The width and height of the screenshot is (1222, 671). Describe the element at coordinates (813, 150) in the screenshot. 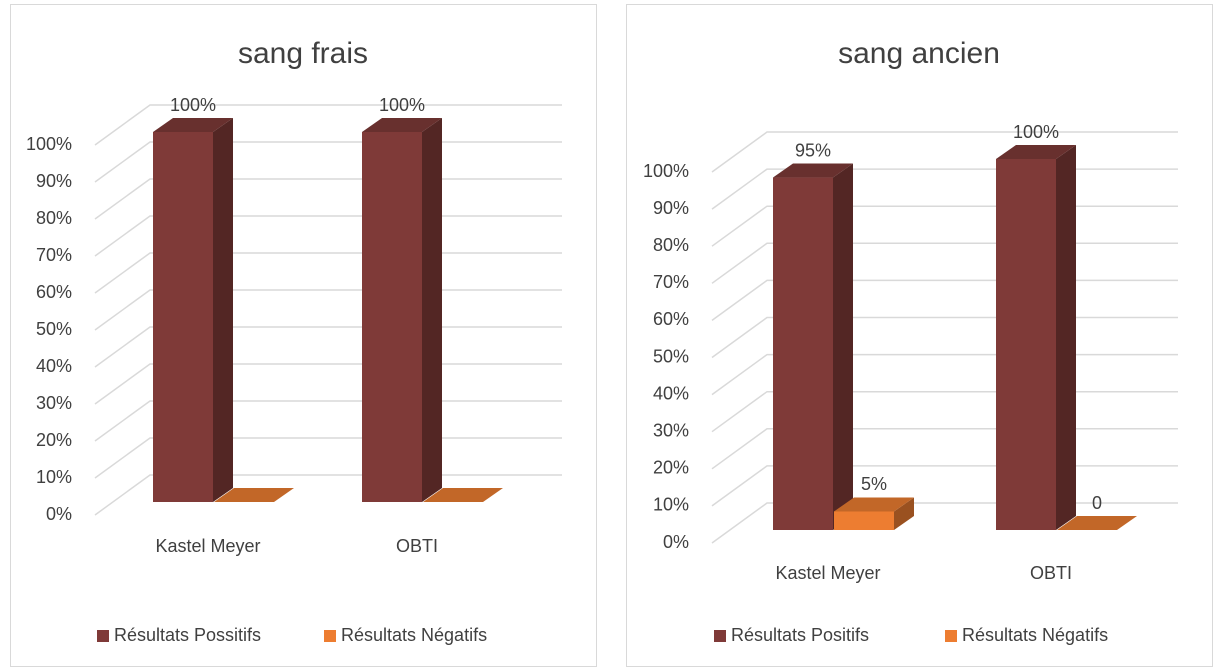

I see `data-label: 95%` at that location.